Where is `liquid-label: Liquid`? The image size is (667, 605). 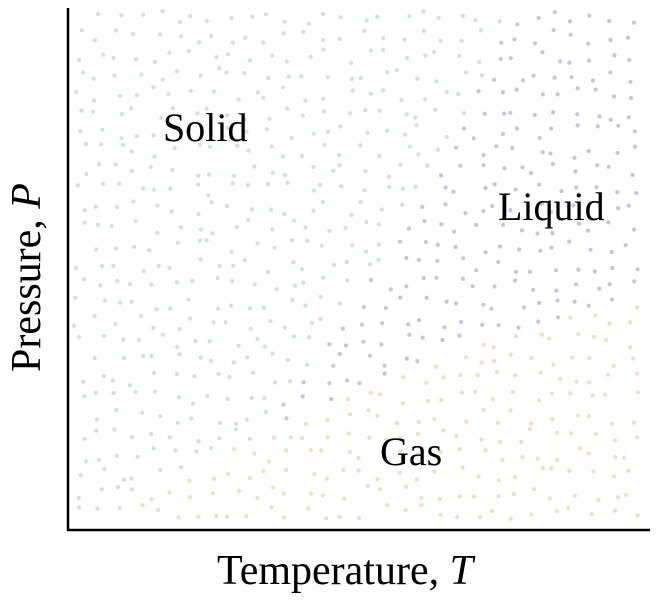 liquid-label: Liquid is located at coordinates (551, 206).